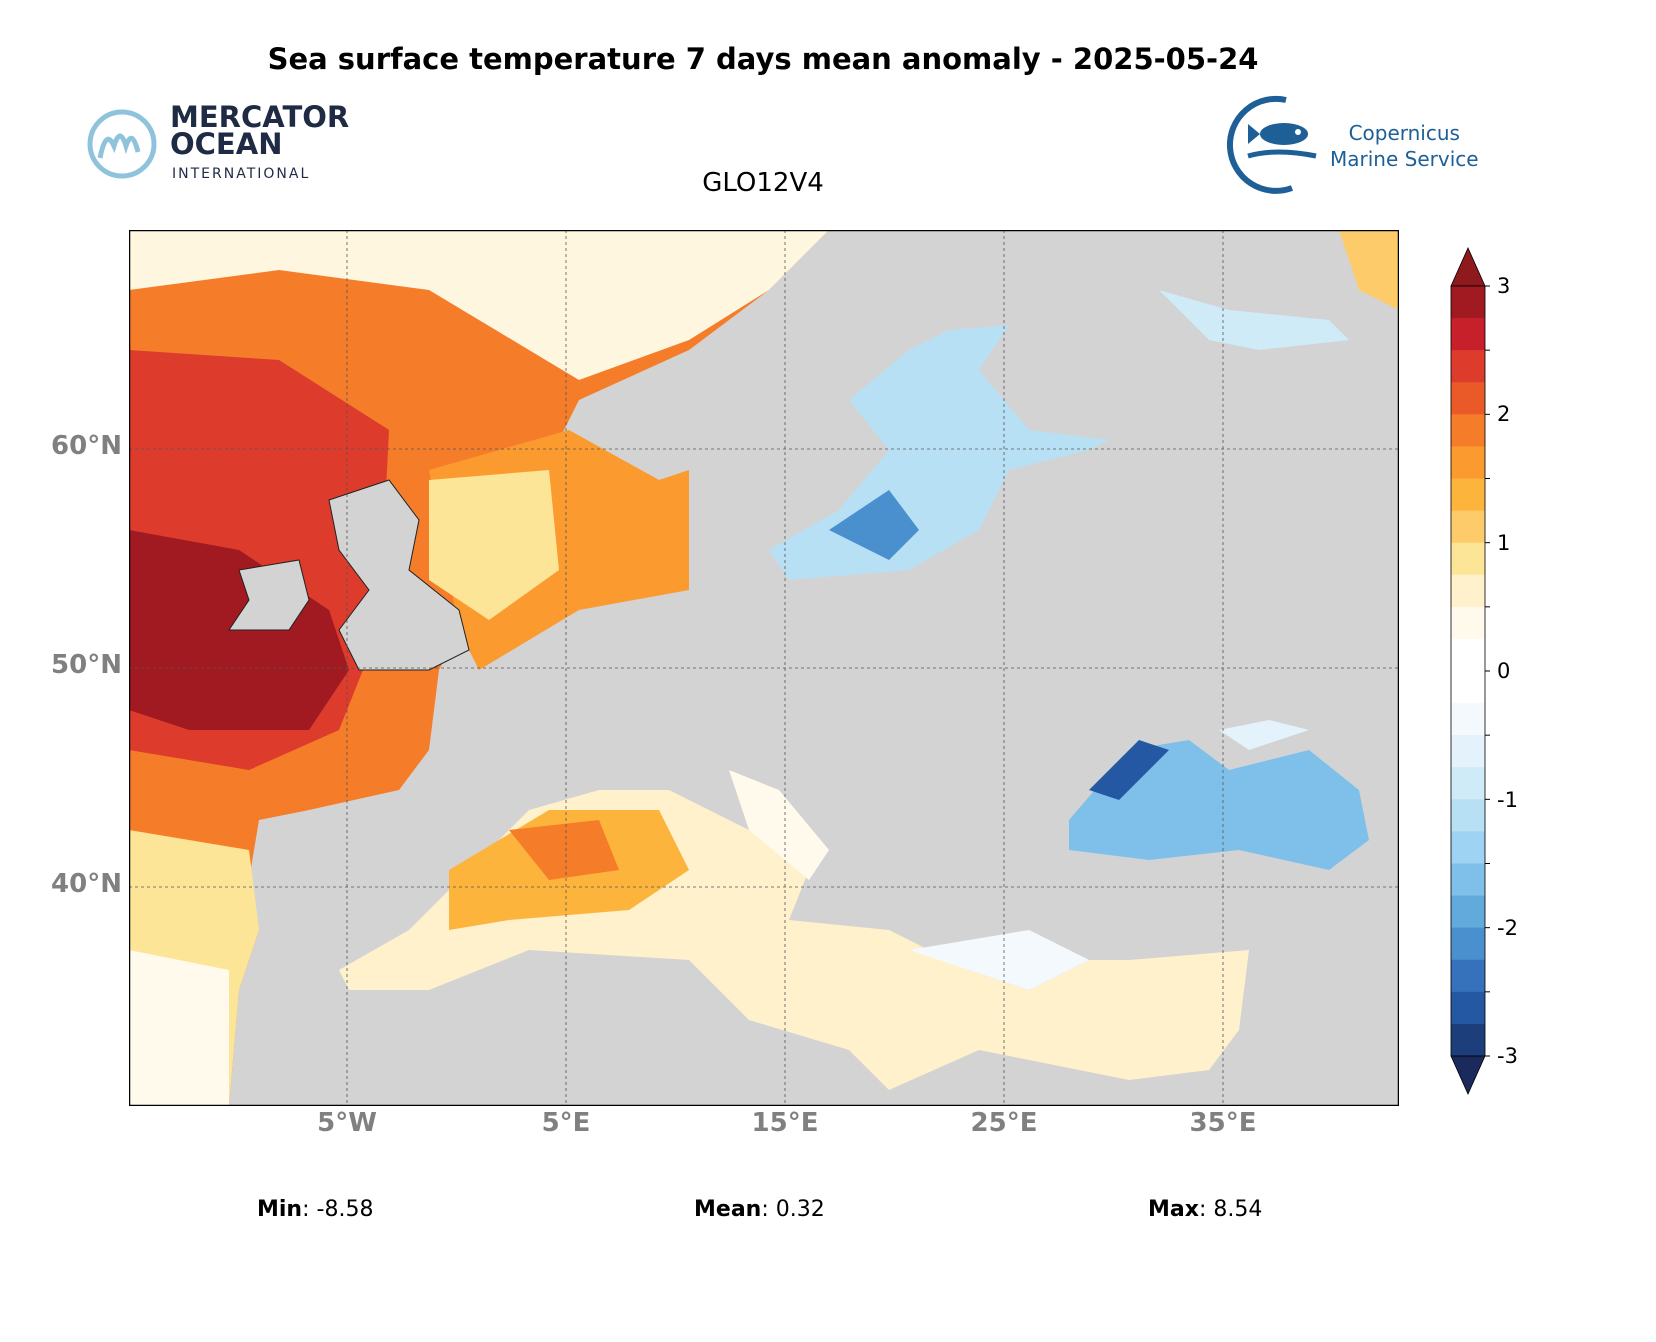  I want to click on colorbar-tick: -2, so click(1507, 928).